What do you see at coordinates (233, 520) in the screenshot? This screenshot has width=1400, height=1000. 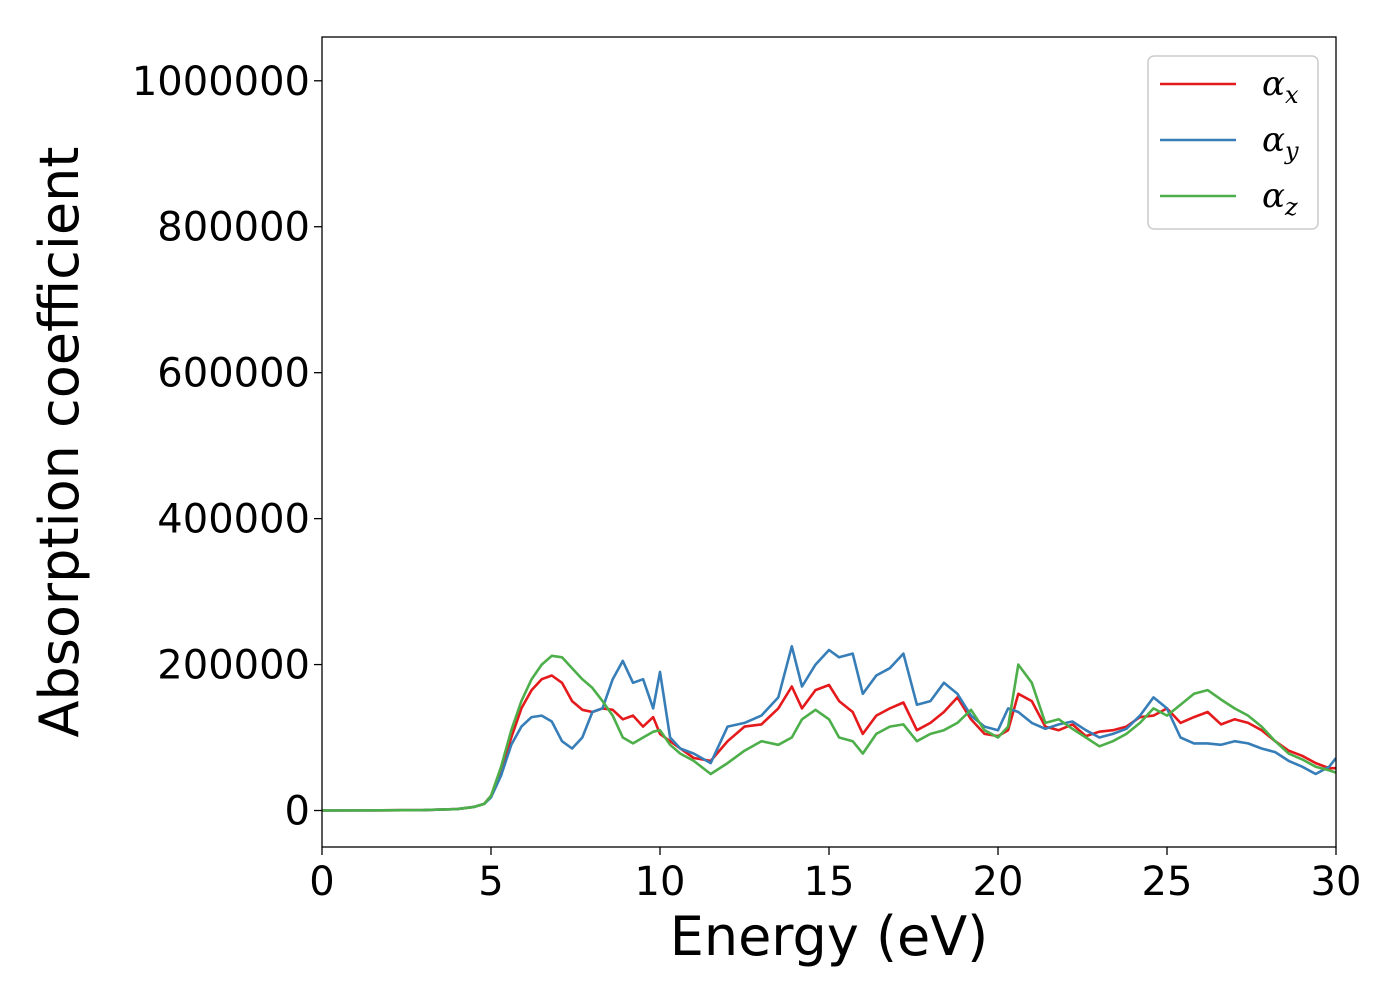 I see `y-tick-label: 400000` at bounding box center [233, 520].